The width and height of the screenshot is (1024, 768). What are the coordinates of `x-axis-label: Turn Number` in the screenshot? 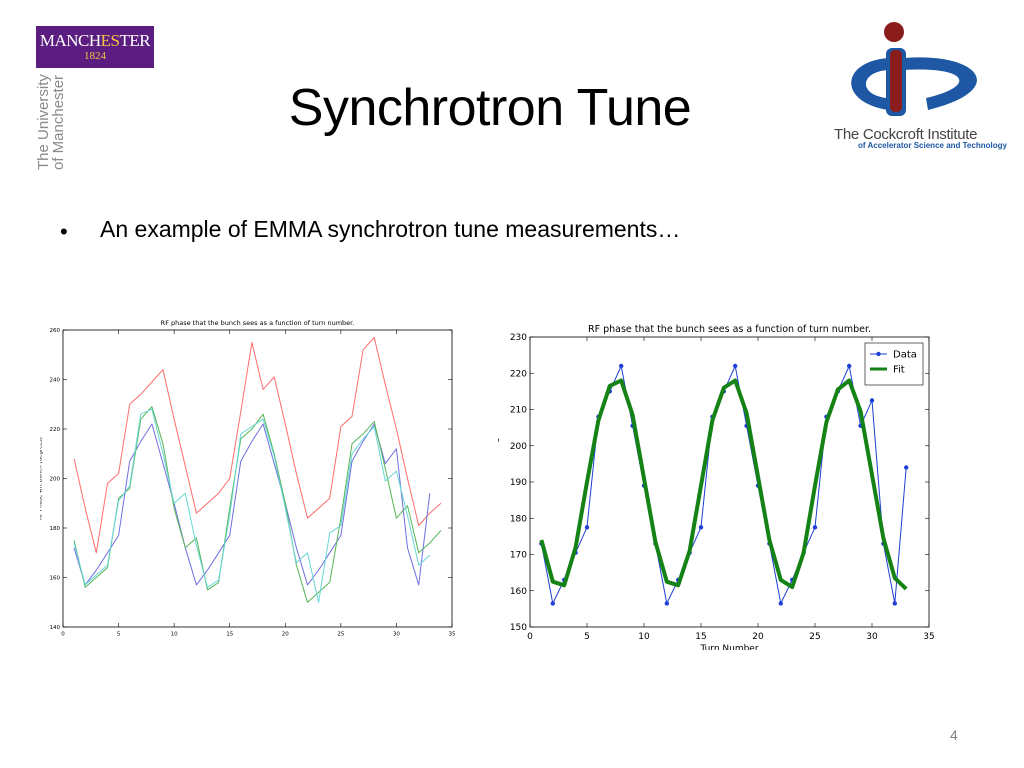 It's located at (728, 647).